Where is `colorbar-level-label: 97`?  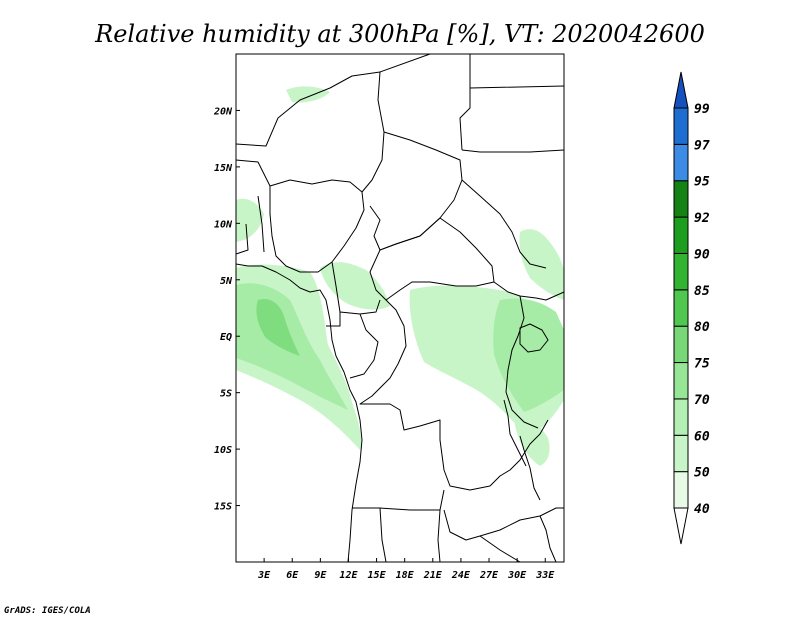 colorbar-level-label: 97 is located at coordinates (702, 145).